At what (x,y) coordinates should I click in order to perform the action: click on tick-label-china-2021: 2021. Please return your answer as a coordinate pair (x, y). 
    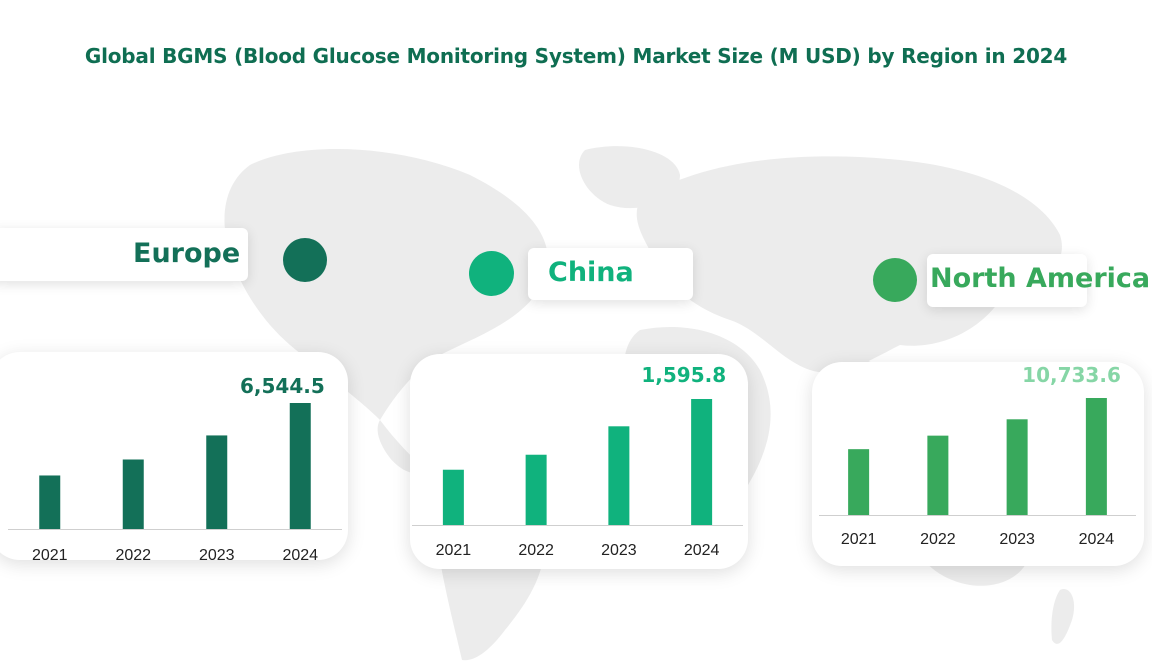
    Looking at the image, I should click on (454, 550).